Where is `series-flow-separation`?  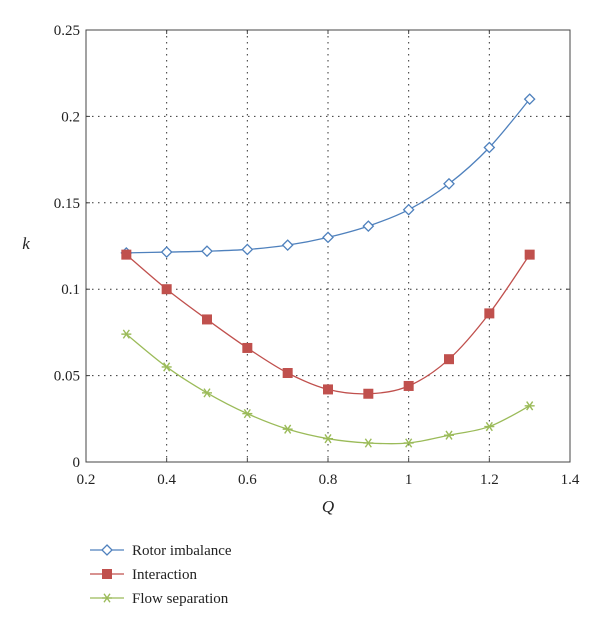
series-flow-separation is located at coordinates (328, 388).